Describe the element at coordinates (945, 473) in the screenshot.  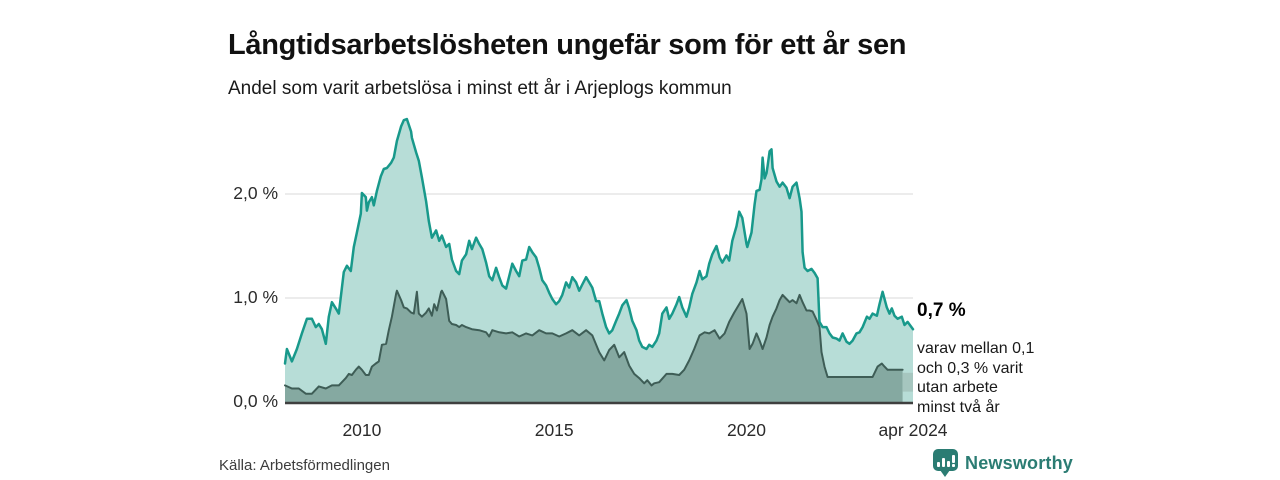
I see `bubble-tail-shape` at that location.